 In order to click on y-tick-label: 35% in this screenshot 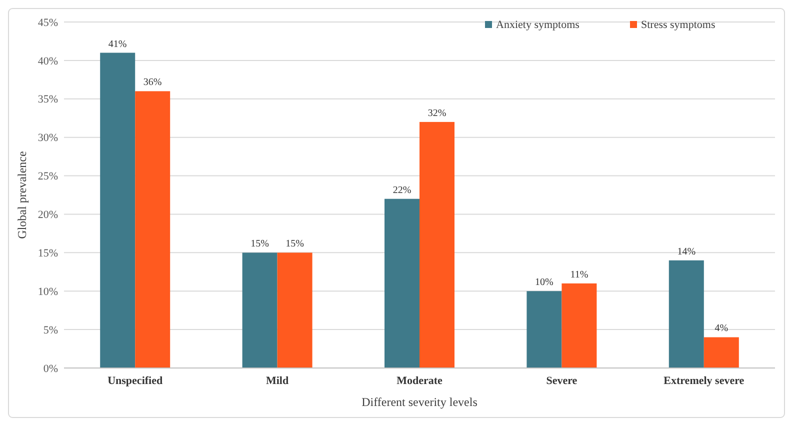, I will do `click(48, 100)`.